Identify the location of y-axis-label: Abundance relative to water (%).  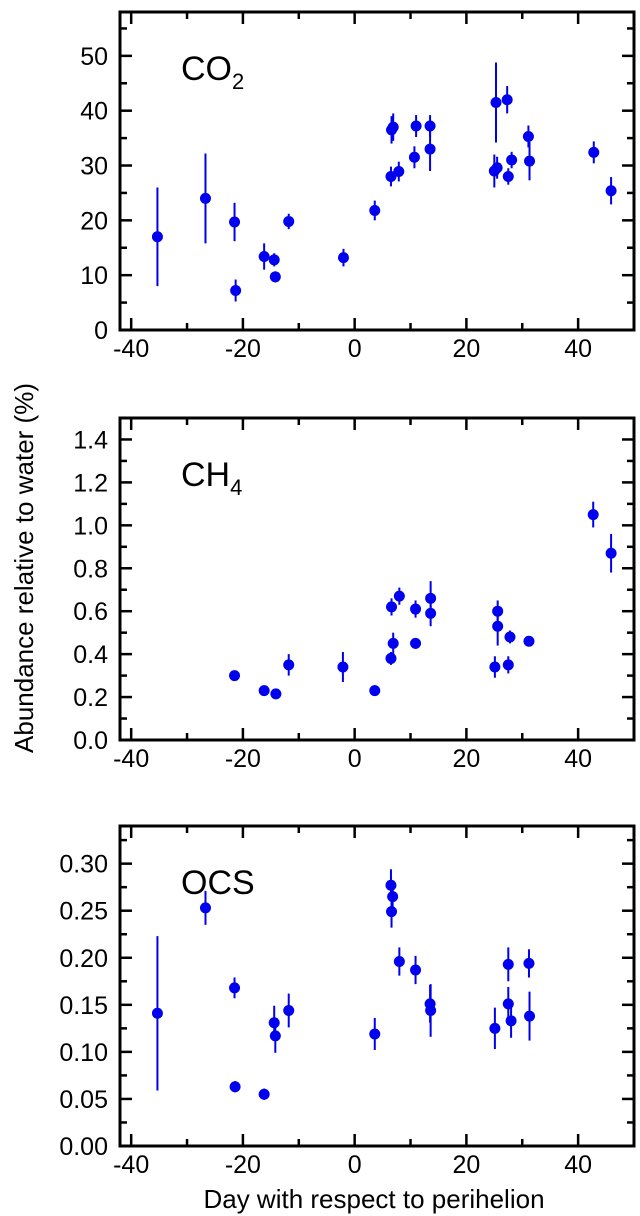
(24, 568).